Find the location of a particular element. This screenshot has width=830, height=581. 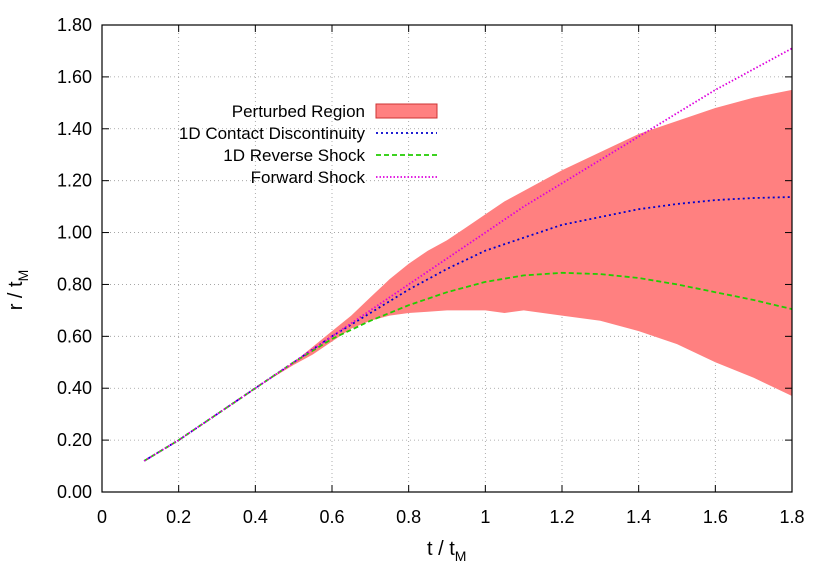

legend-label: 1D Contact Discontinuity is located at coordinates (272, 133).